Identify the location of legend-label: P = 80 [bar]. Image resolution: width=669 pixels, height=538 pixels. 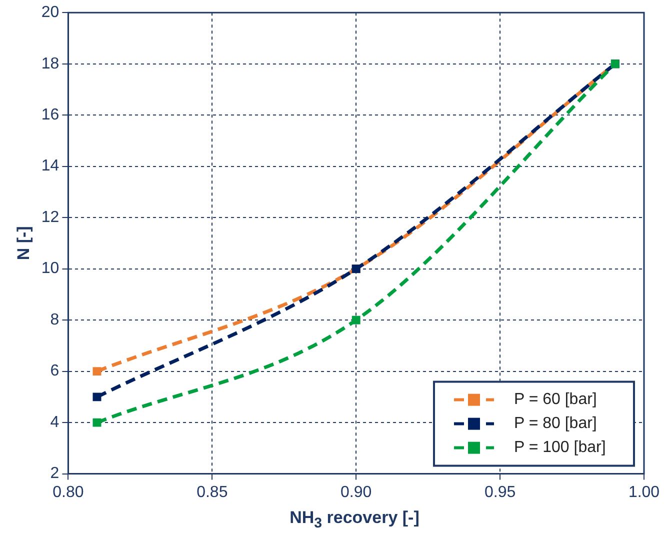
(555, 423).